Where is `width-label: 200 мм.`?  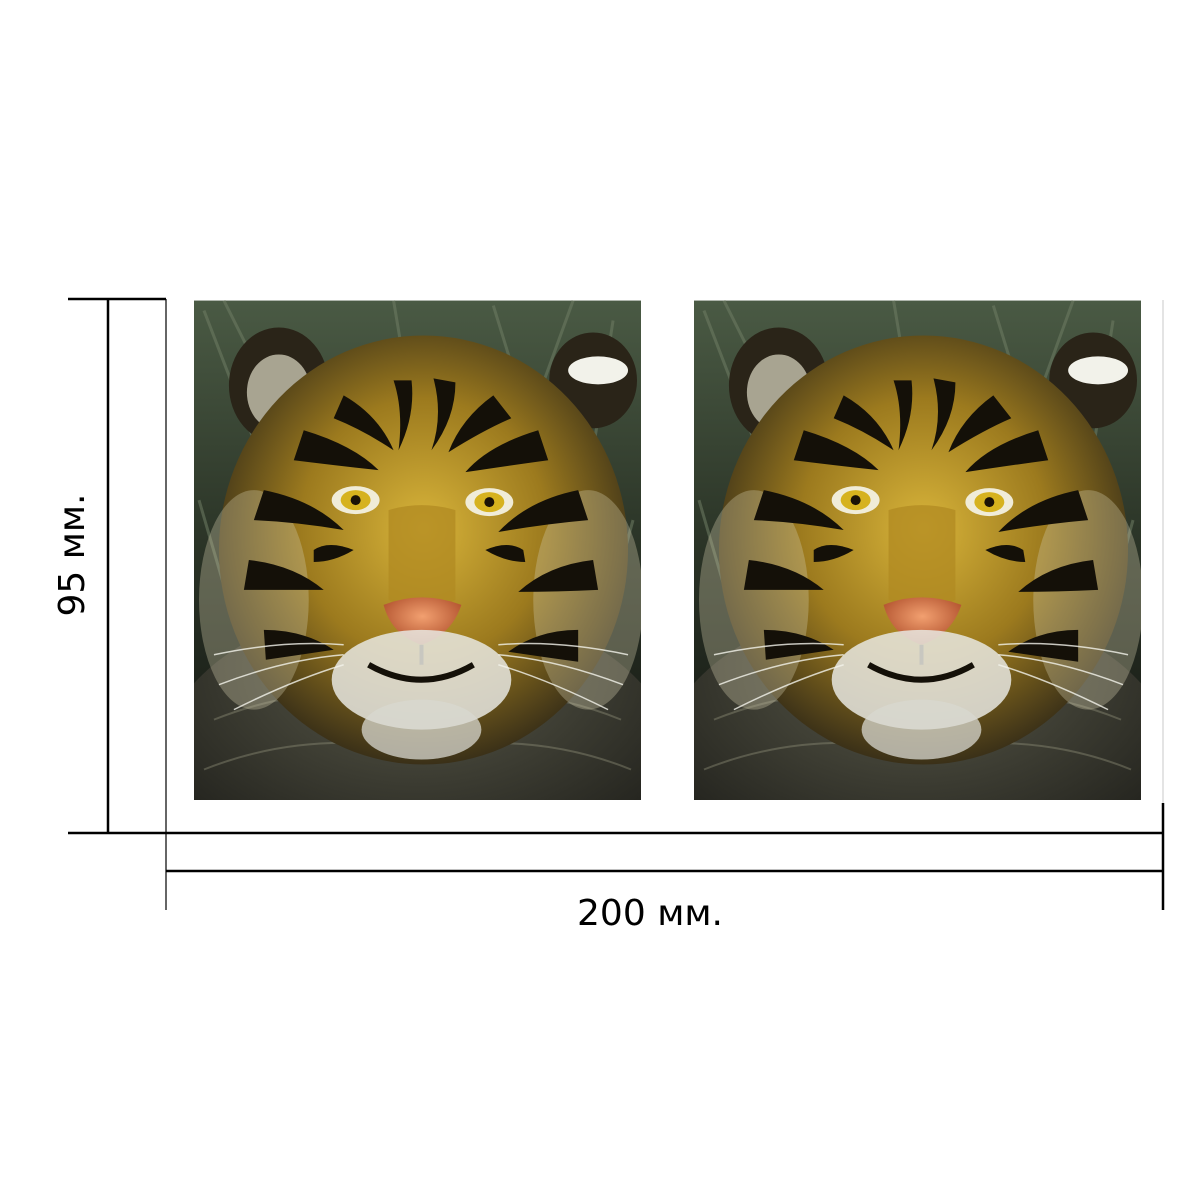 width-label: 200 мм. is located at coordinates (650, 913).